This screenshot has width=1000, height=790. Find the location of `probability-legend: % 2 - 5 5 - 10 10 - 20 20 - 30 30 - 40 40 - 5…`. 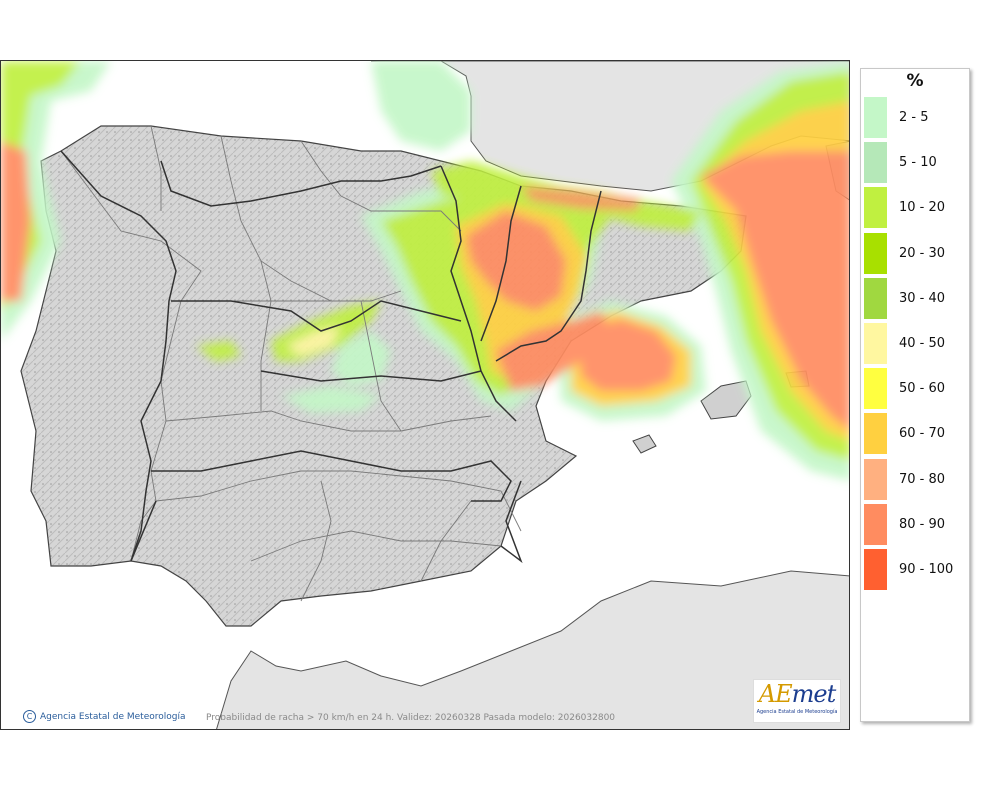

probability-legend: % 2 - 5 5 - 10 10 - 20 20 - 30 30 - 40 40 - 5… is located at coordinates (915, 395).